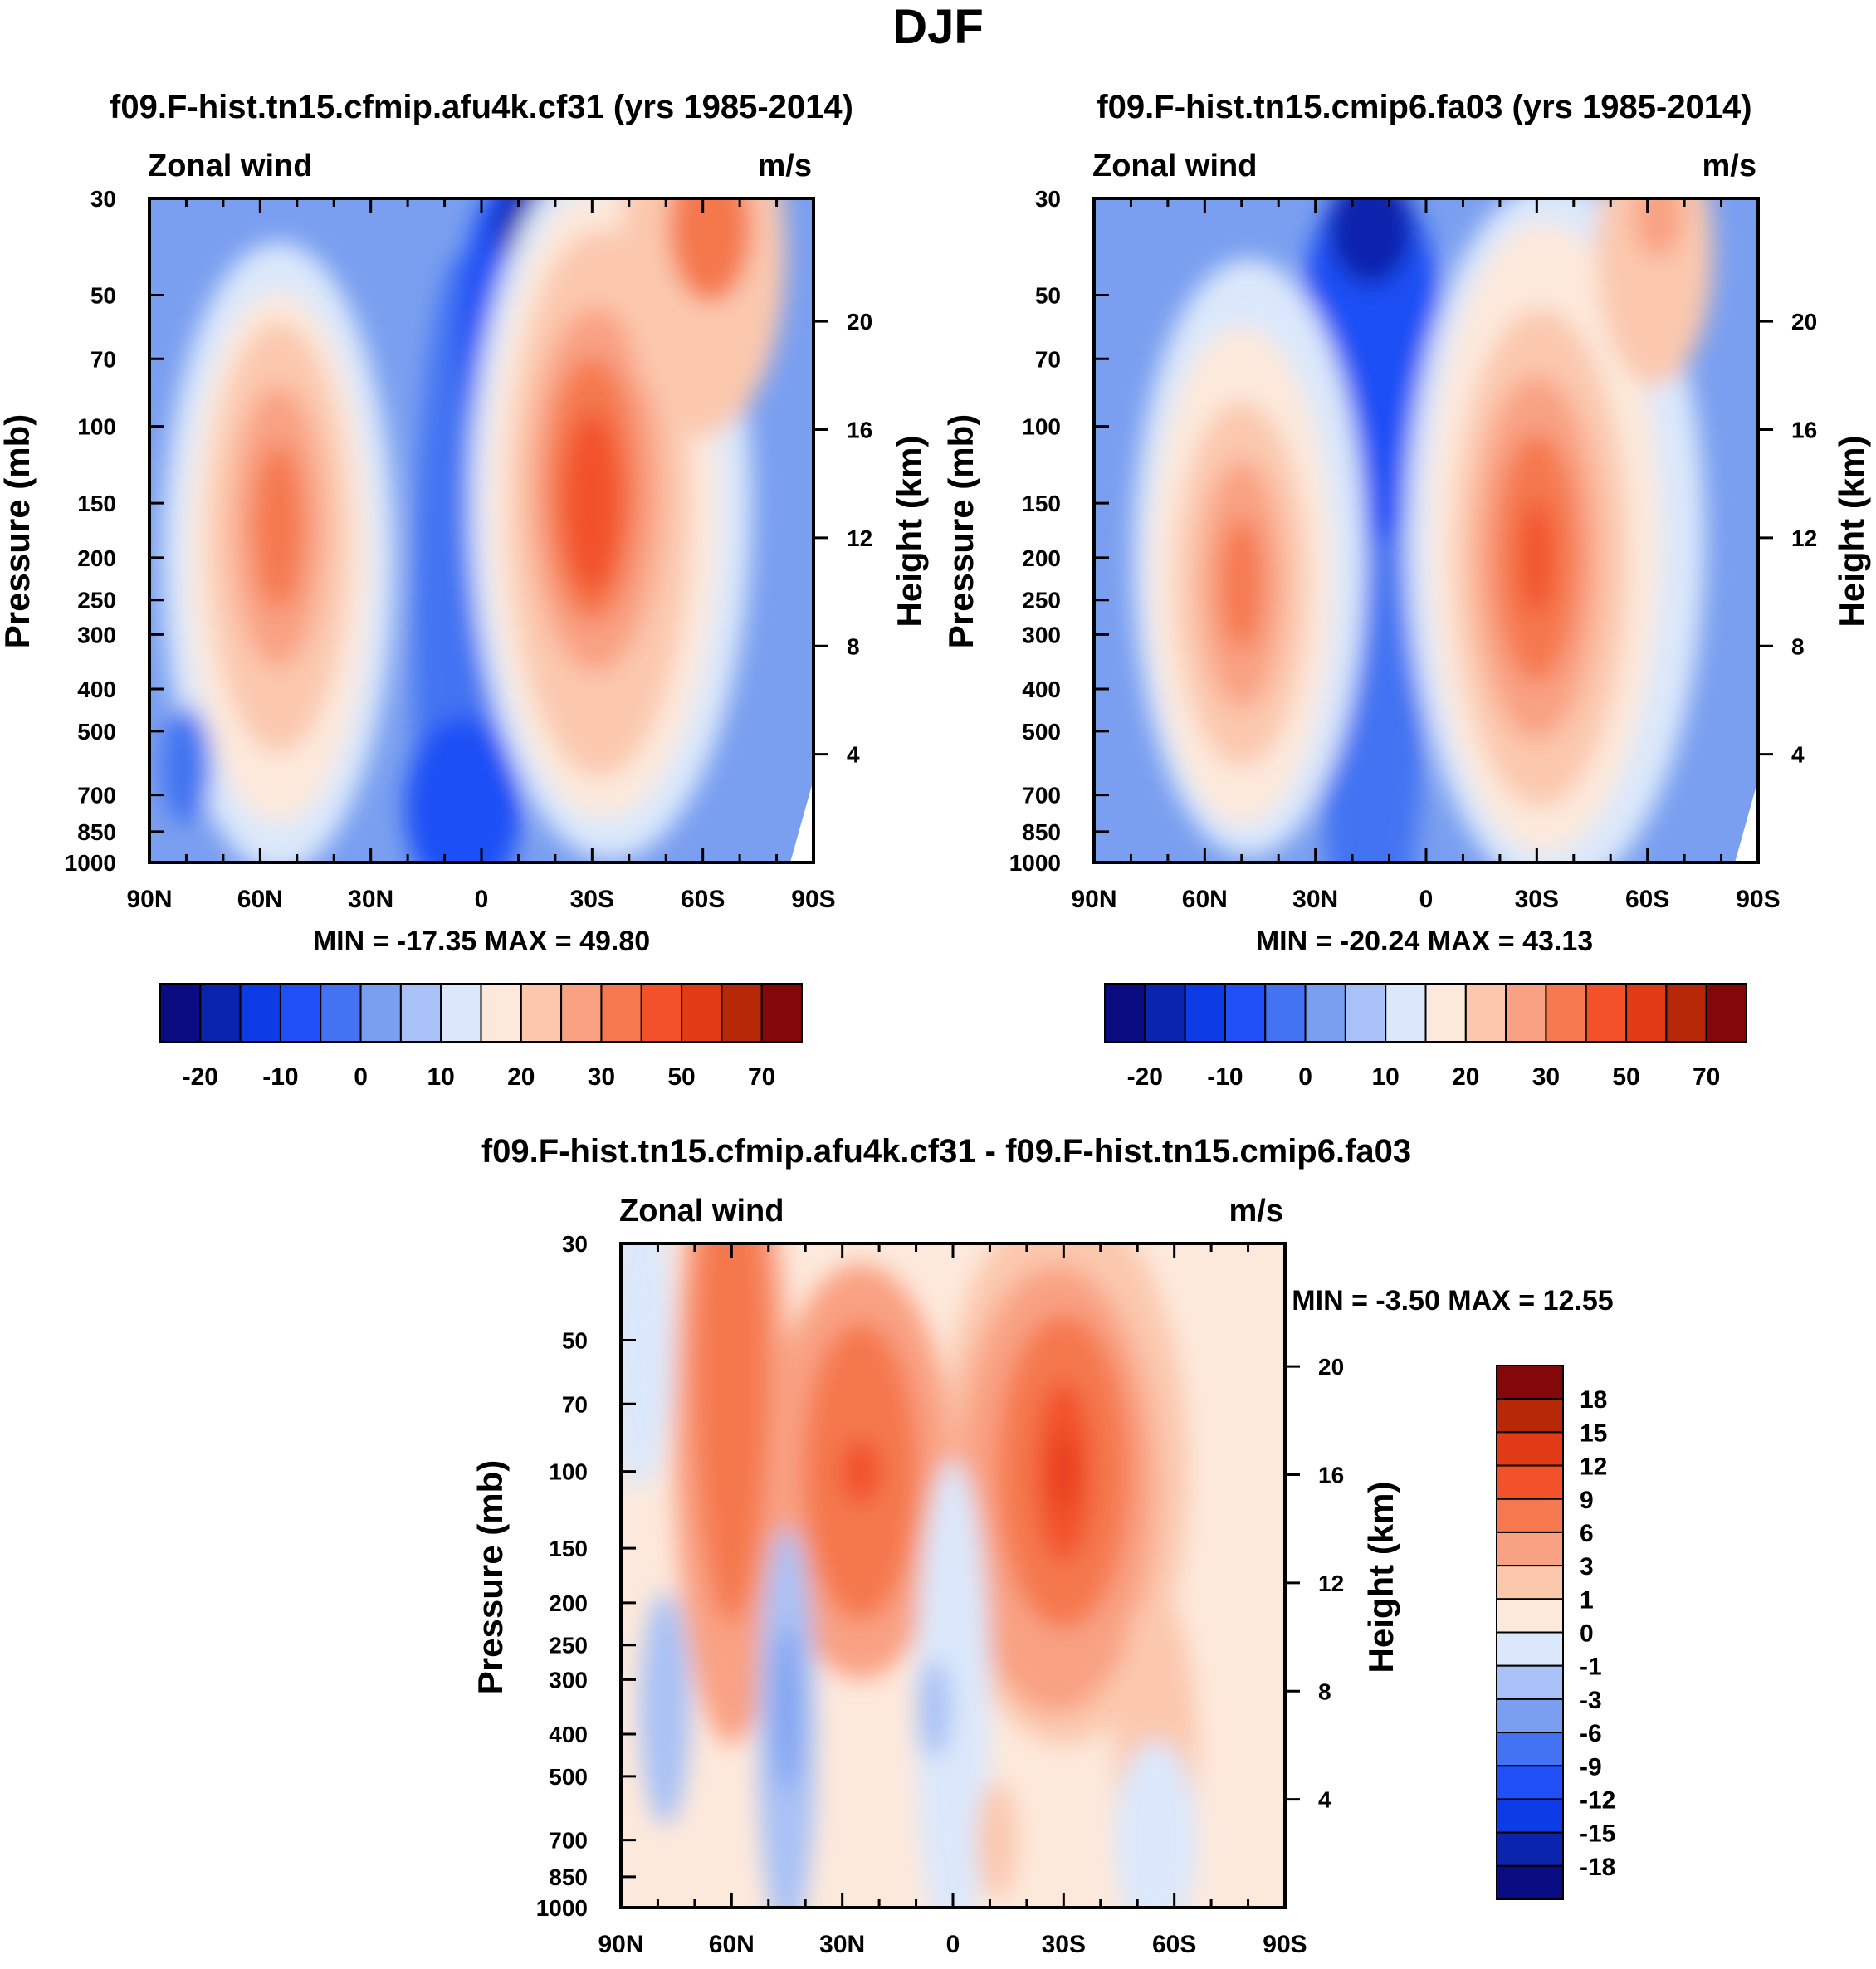  Describe the element at coordinates (1594, 1433) in the screenshot. I see `panel-diff-colorbar-label: 15` at that location.